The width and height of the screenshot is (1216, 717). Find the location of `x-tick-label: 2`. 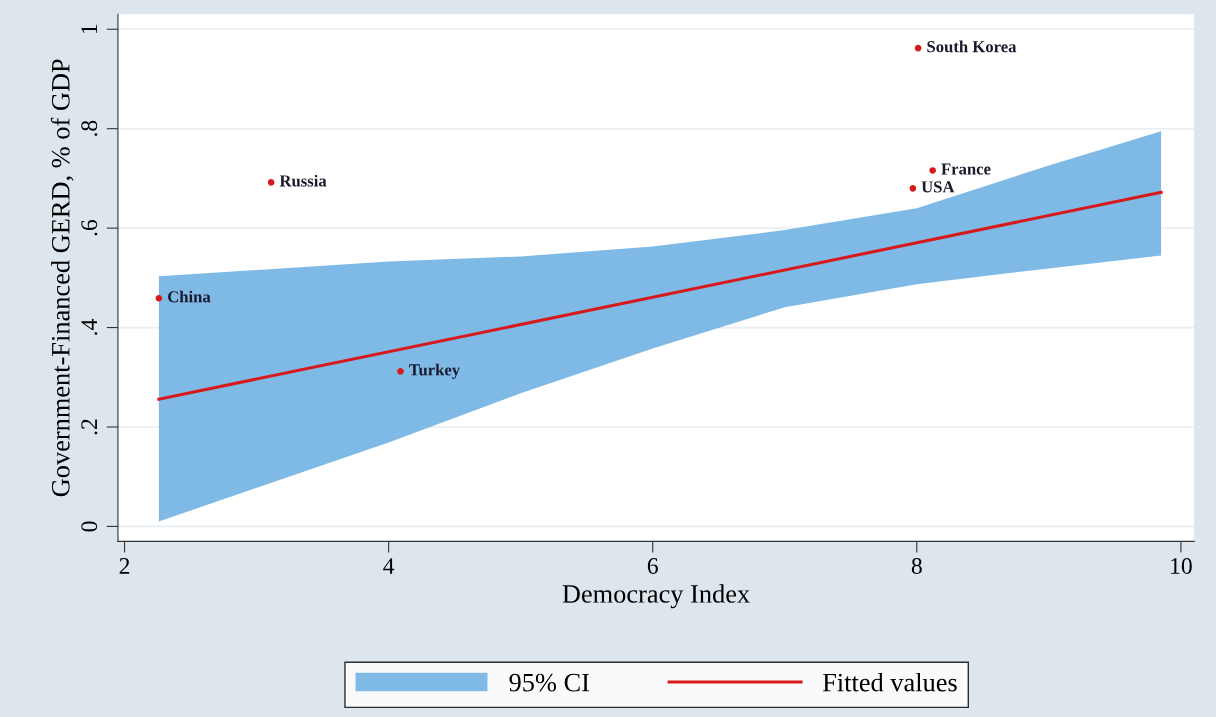

x-tick-label: 2 is located at coordinates (124, 566).